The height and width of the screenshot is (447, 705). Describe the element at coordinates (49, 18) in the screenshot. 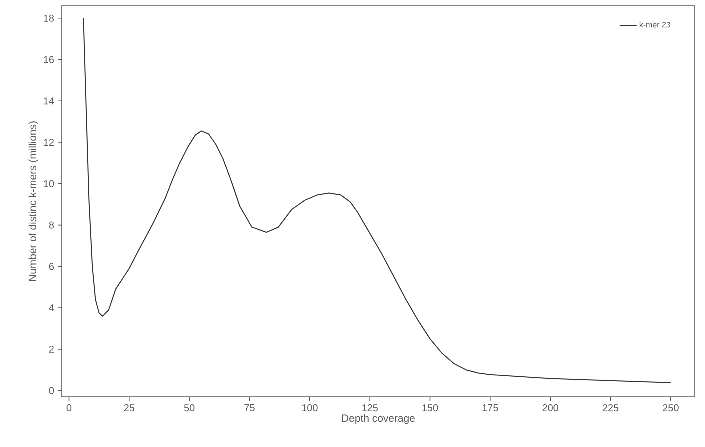

I see `y-tick-label: 18` at that location.